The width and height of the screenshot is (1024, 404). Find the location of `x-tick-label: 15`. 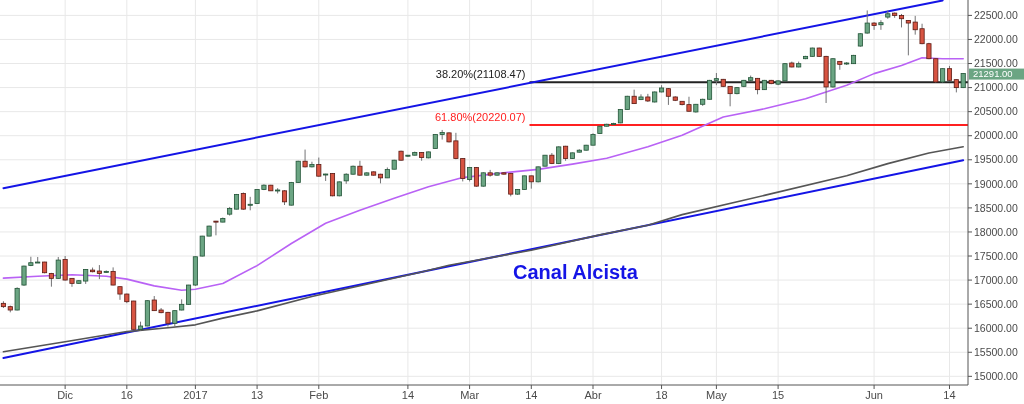

x-tick-label: 15 is located at coordinates (778, 395).